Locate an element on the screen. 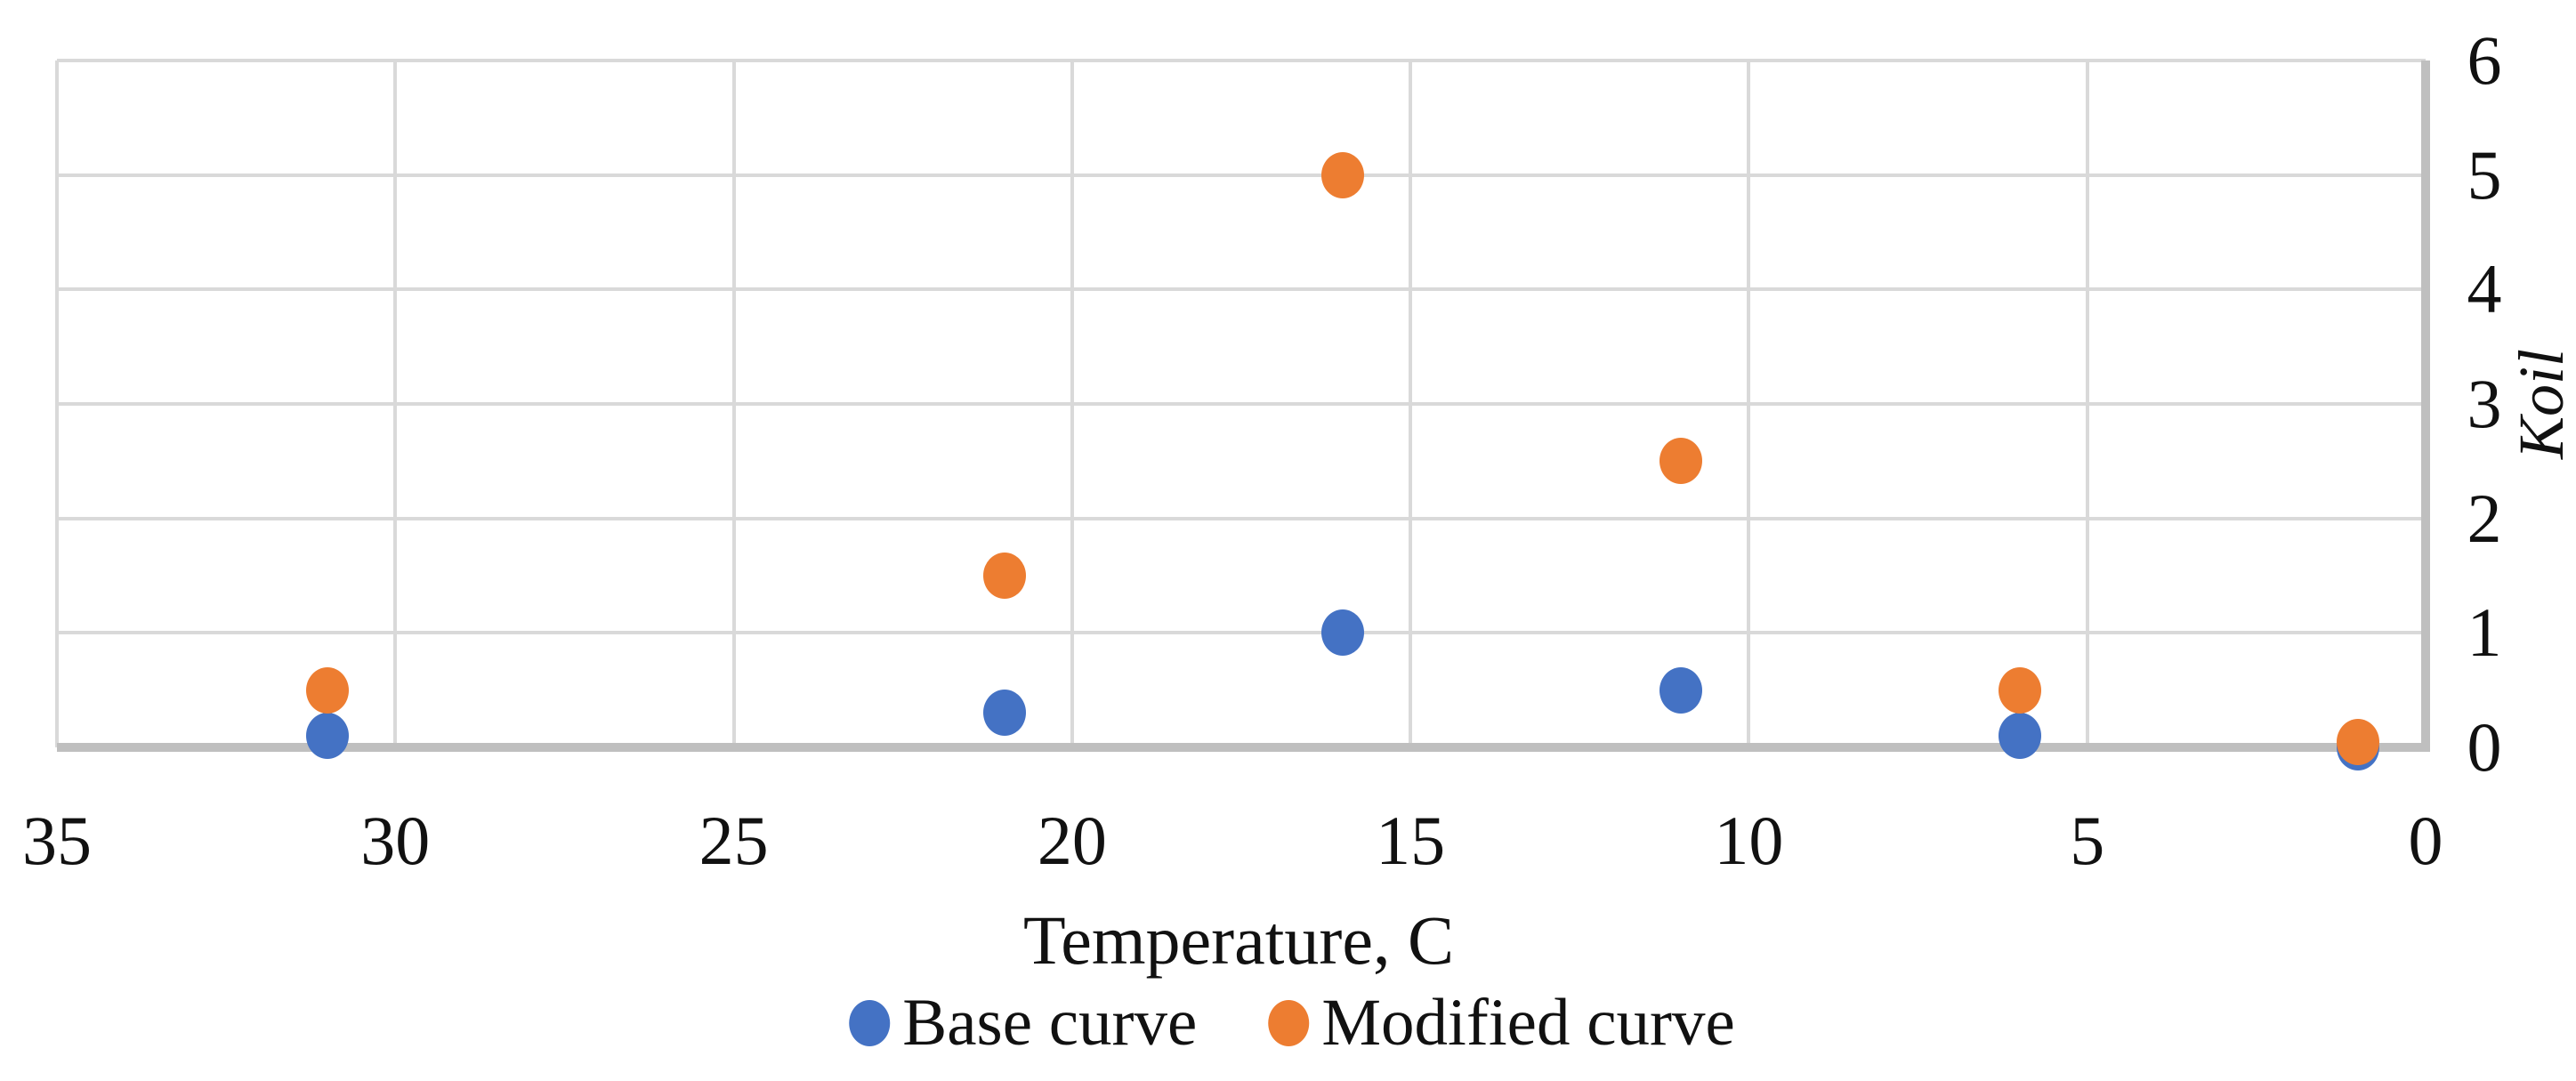 The image size is (2576, 1081). point-modified-curve-t31 is located at coordinates (328, 690).